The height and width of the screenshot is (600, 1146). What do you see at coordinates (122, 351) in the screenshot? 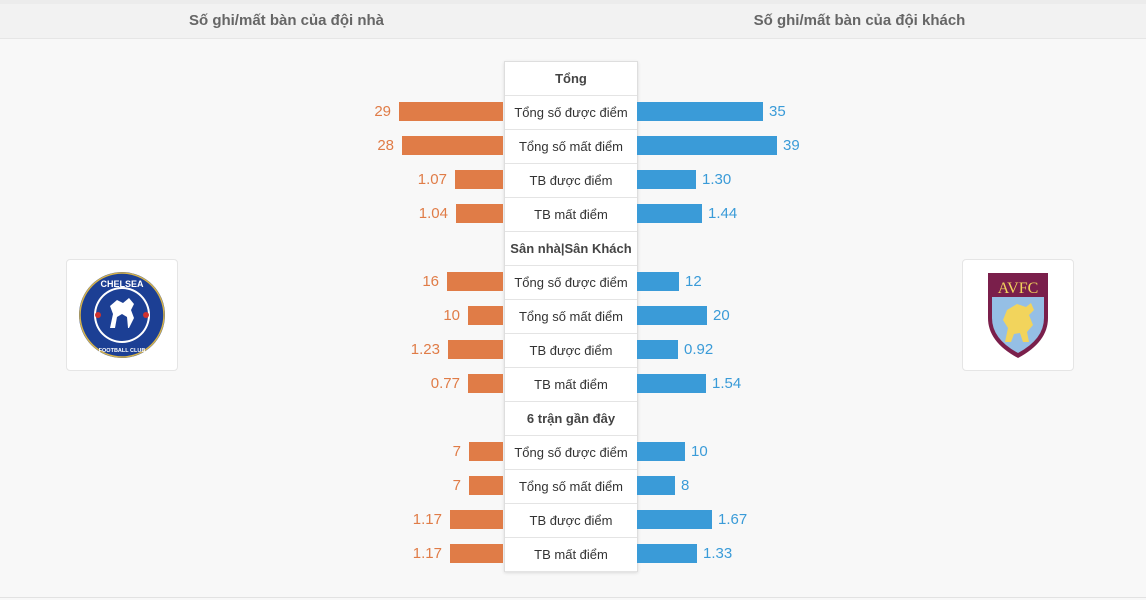
I see `crest-text-bottom: FOOTBALL CLUB` at bounding box center [122, 351].